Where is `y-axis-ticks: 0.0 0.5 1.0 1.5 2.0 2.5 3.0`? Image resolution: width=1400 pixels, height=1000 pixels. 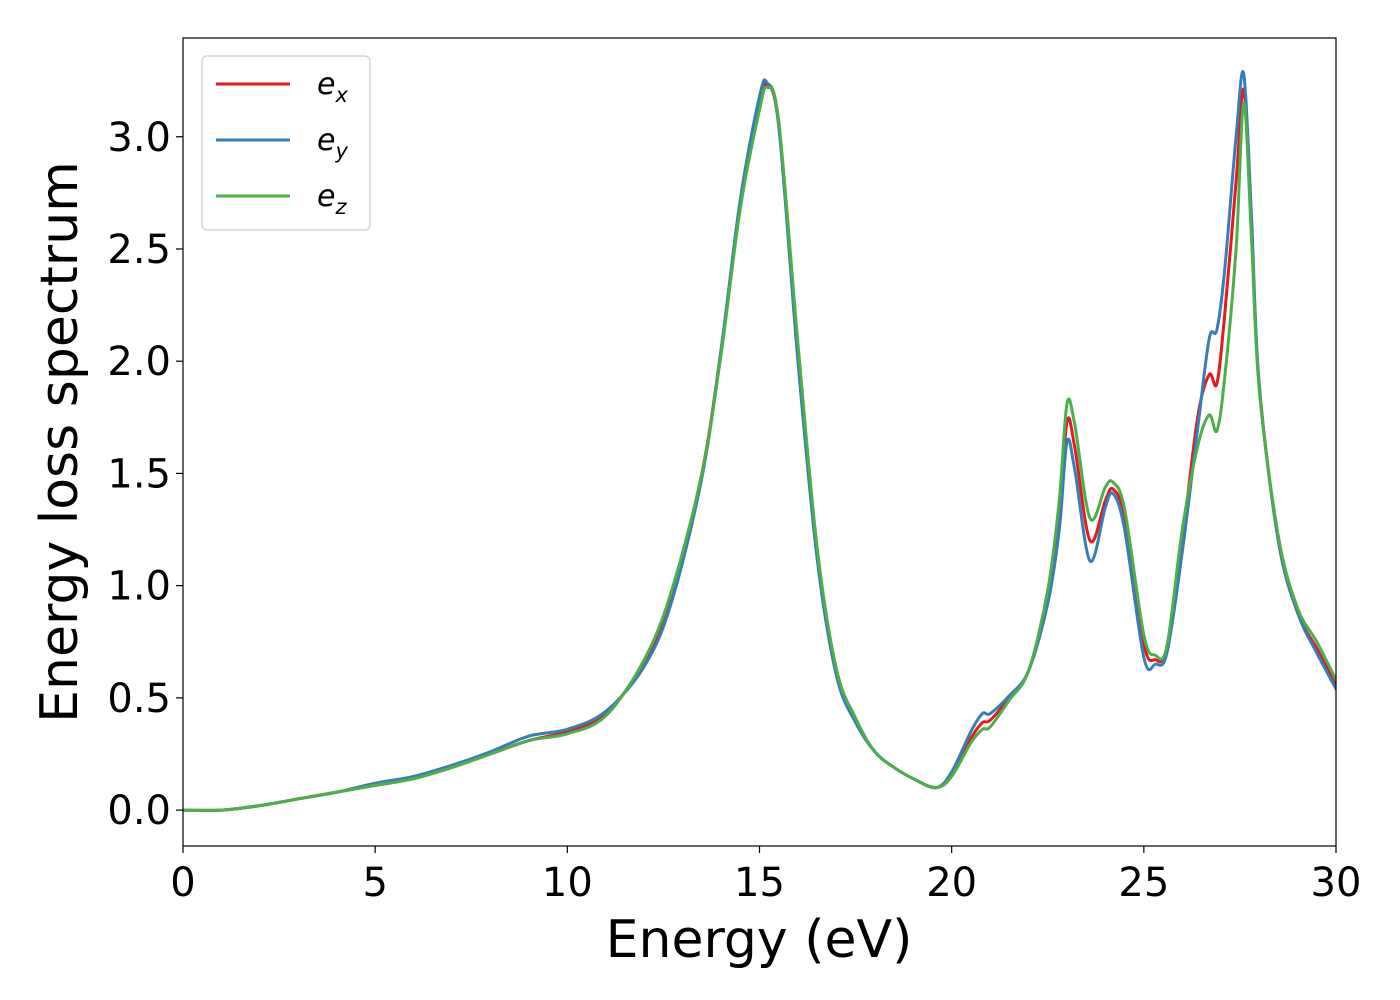 y-axis-ticks: 0.0 0.5 1.0 1.5 2.0 2.5 3.0 is located at coordinates (145, 474).